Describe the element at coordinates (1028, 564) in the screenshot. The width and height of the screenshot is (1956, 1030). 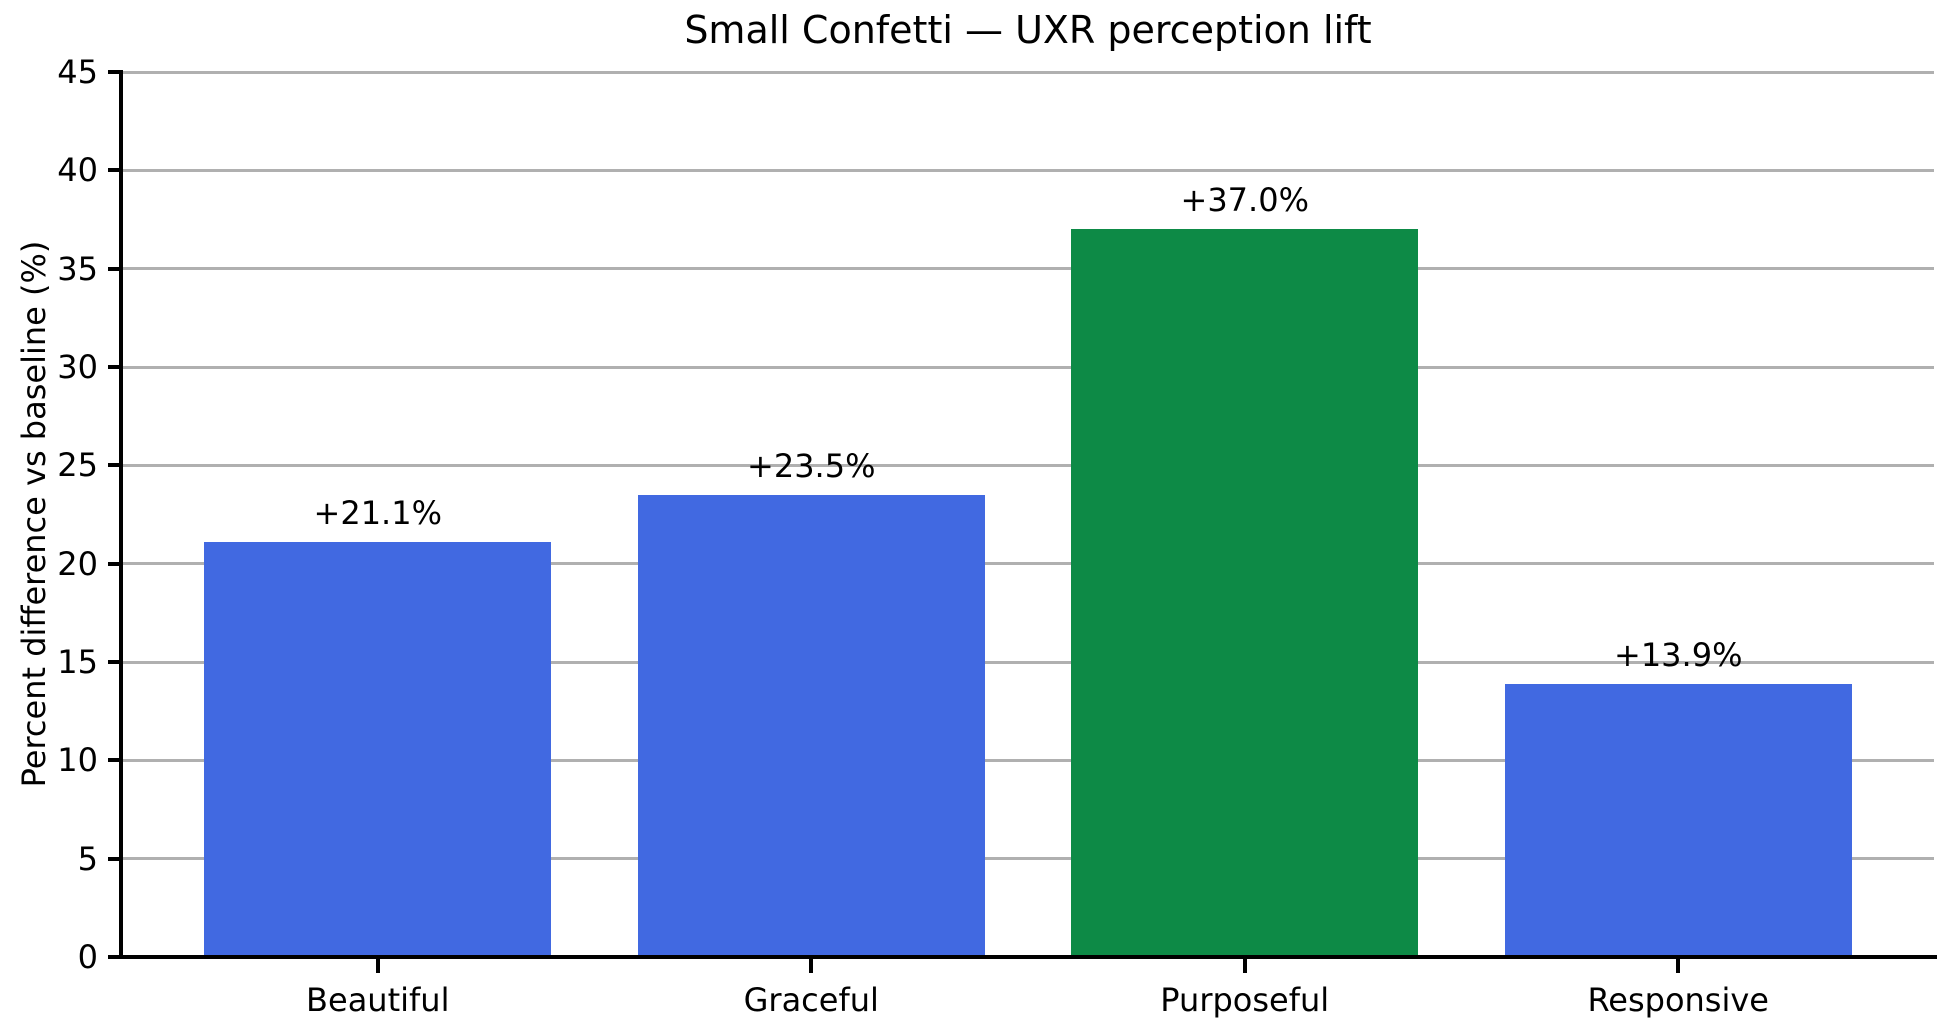
I see `gridline-y20` at that location.